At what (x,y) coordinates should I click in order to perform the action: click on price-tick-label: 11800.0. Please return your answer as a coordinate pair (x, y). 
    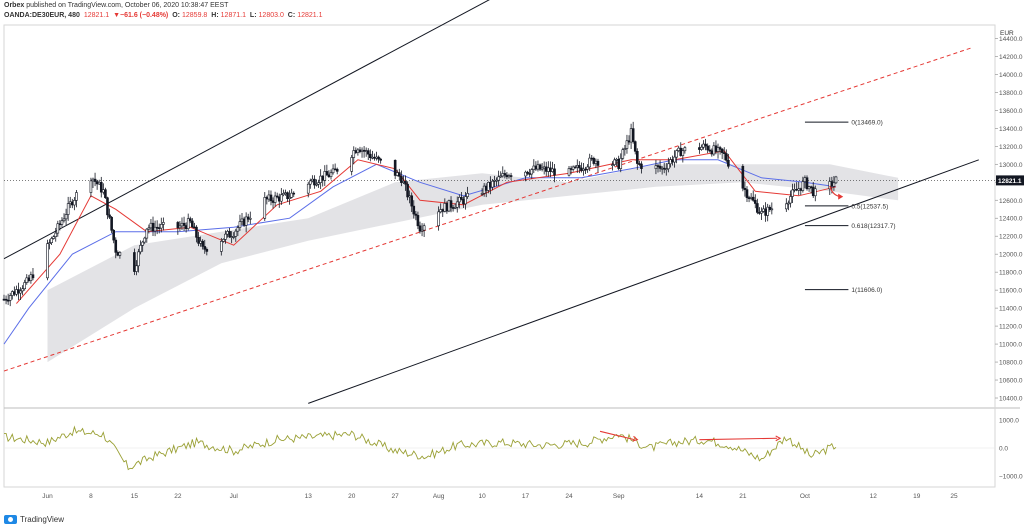
    Looking at the image, I should click on (1010, 273).